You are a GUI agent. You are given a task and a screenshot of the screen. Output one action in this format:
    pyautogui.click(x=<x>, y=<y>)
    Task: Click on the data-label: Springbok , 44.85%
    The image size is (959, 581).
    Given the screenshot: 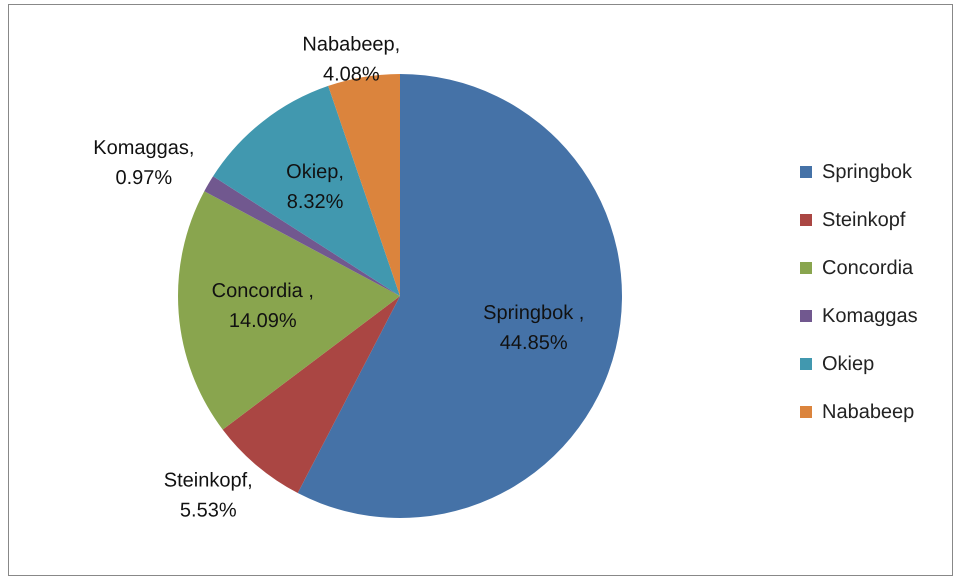 What is the action you would take?
    pyautogui.click(x=533, y=328)
    